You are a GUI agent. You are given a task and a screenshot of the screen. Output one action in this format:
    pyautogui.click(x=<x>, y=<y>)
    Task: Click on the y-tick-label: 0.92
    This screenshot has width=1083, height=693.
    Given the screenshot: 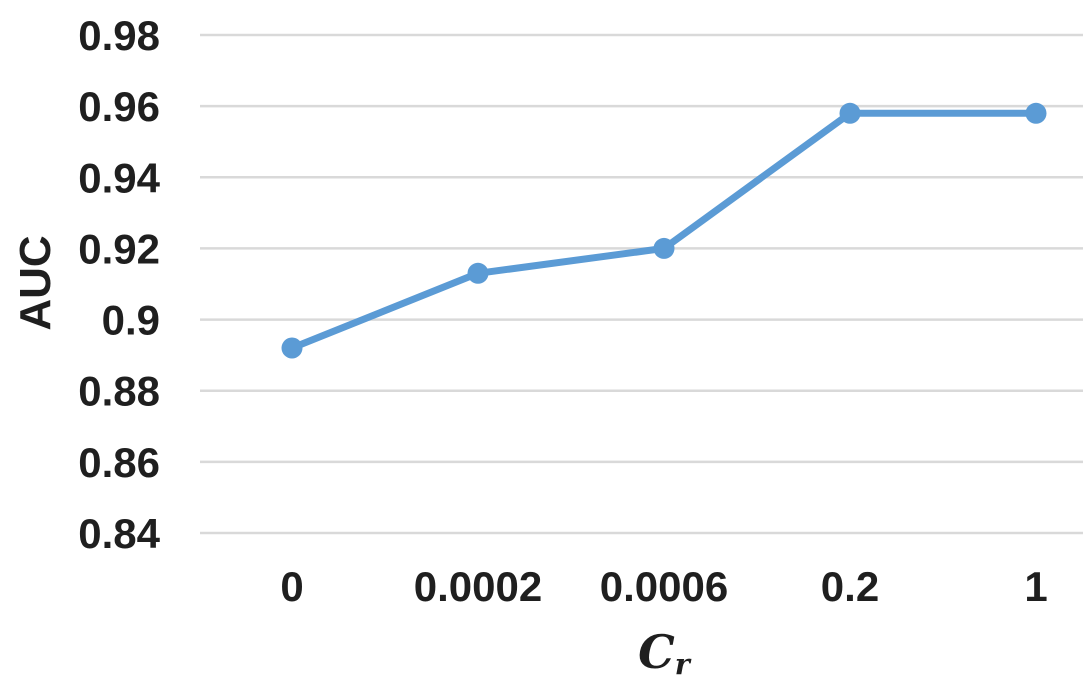 What is the action you would take?
    pyautogui.click(x=119, y=248)
    